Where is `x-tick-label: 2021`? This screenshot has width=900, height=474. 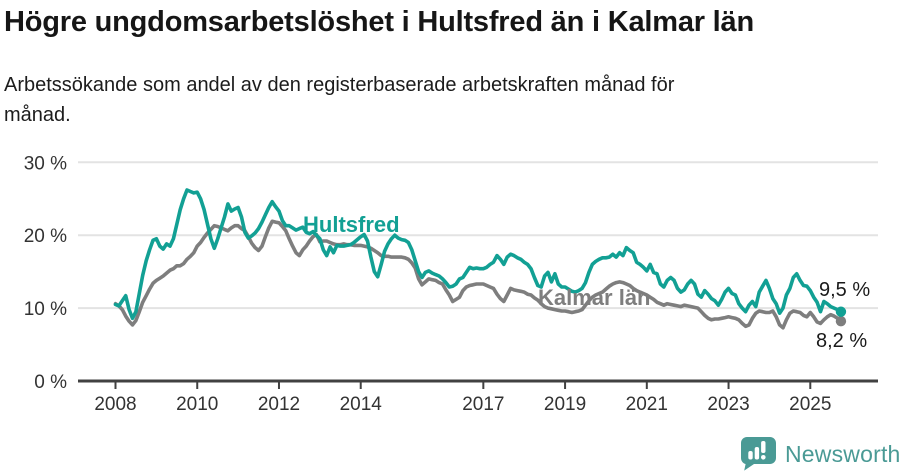
x-tick-label: 2021 is located at coordinates (647, 404).